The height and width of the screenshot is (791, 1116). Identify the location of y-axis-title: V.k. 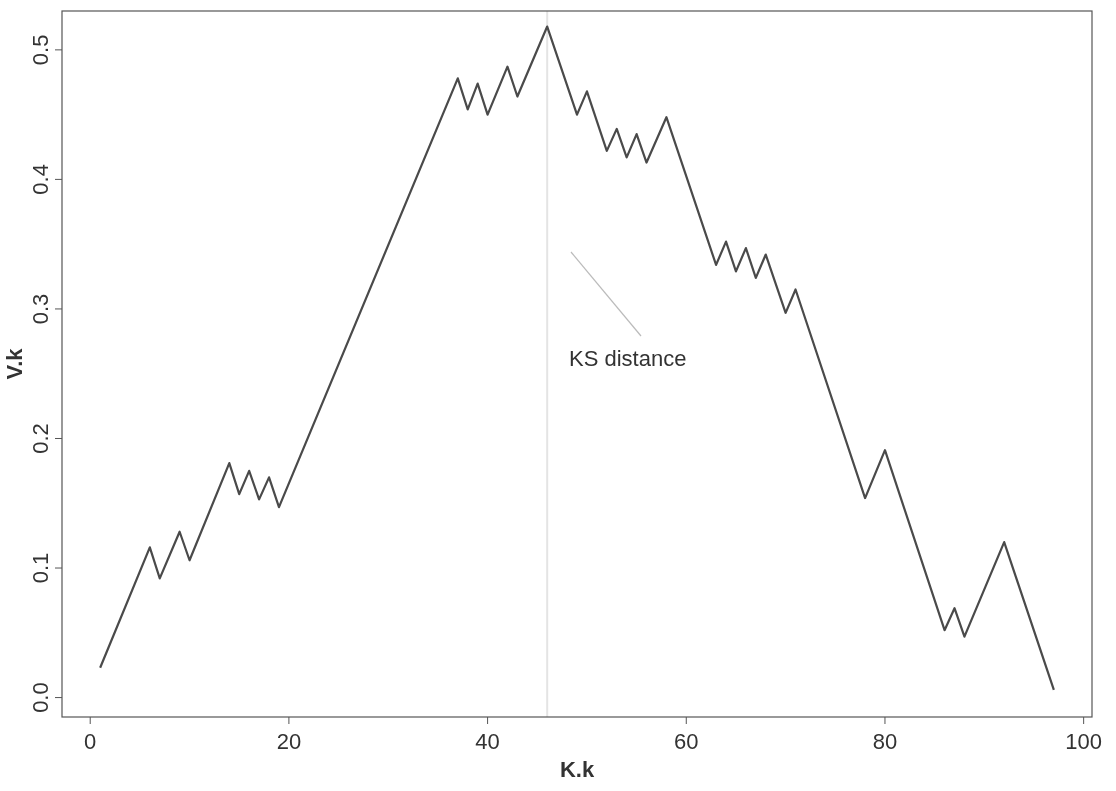
(14, 363).